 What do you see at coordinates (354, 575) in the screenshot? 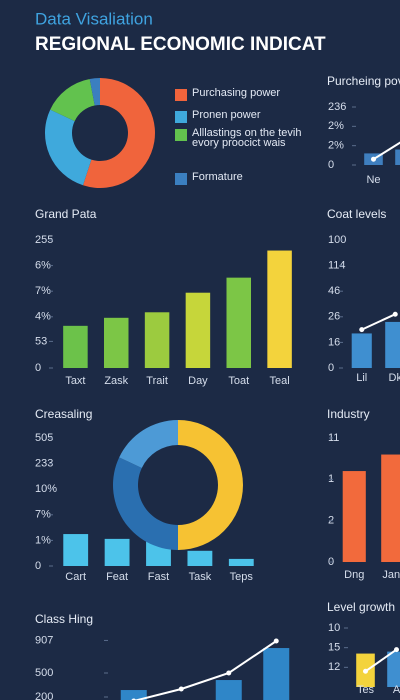
I see `x-tick-label: Dng` at bounding box center [354, 575].